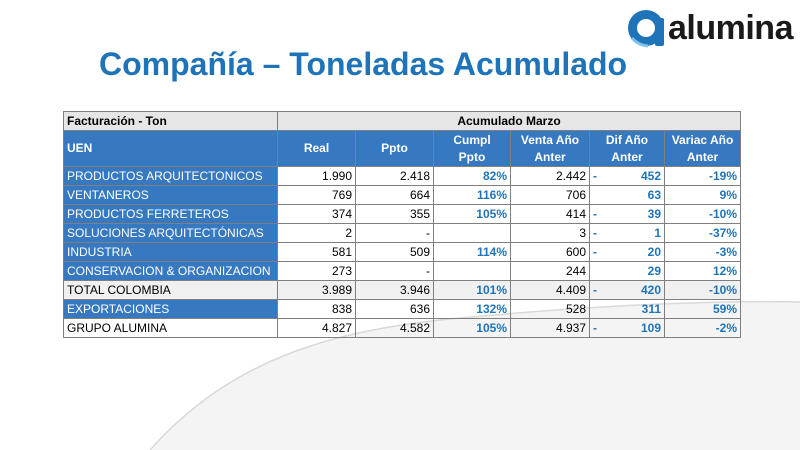 The width and height of the screenshot is (800, 450). What do you see at coordinates (702, 176) in the screenshot?
I see `variac-cell: -19%` at bounding box center [702, 176].